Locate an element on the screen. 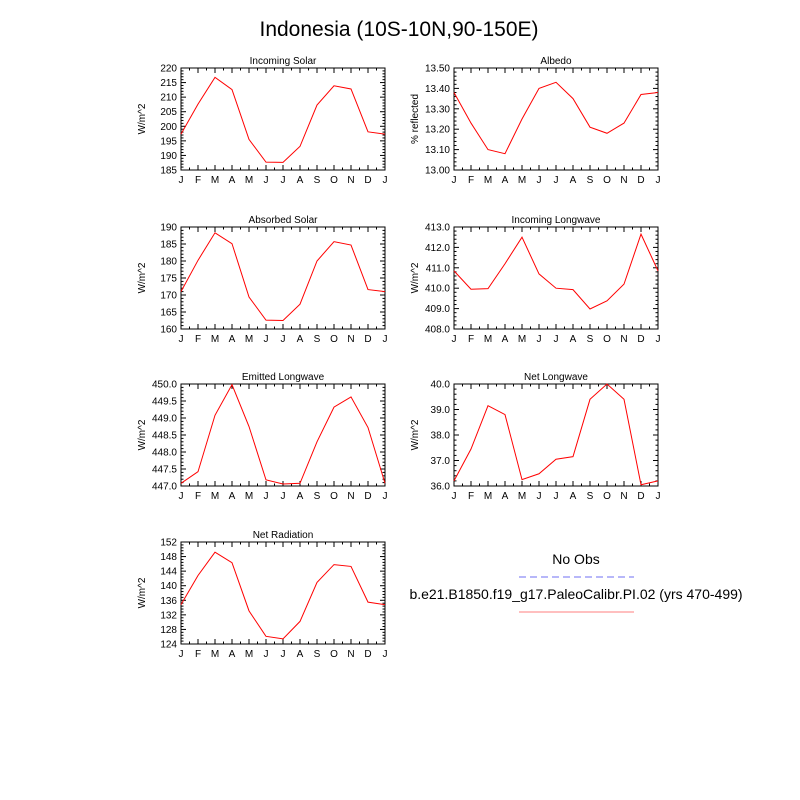 The height and width of the screenshot is (800, 800). net-longwave-xtick-label: D is located at coordinates (640, 496).